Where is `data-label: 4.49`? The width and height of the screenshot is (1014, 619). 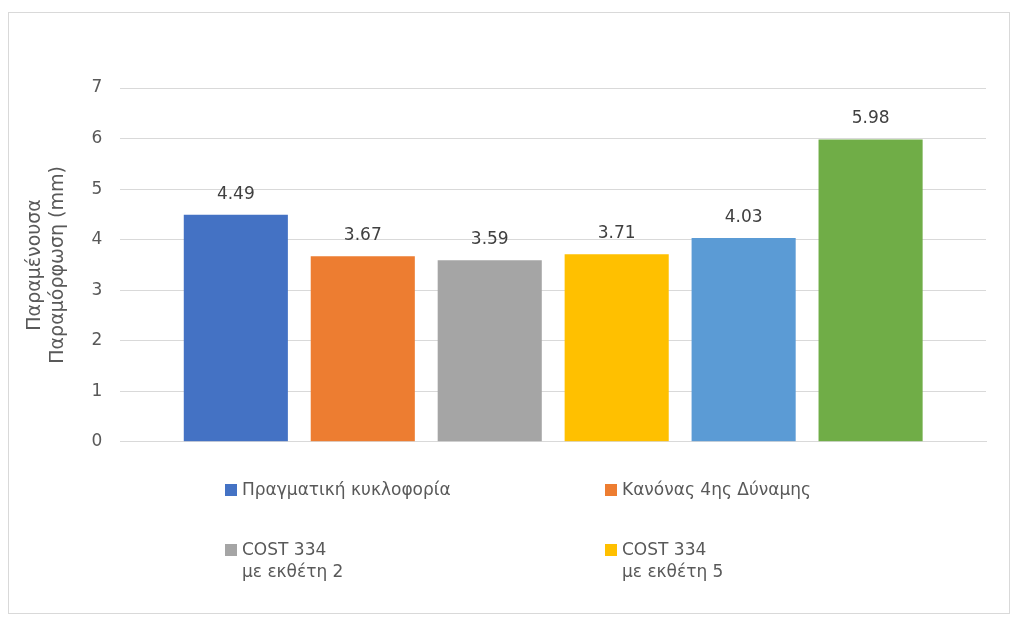
data-label: 4.49 is located at coordinates (235, 192).